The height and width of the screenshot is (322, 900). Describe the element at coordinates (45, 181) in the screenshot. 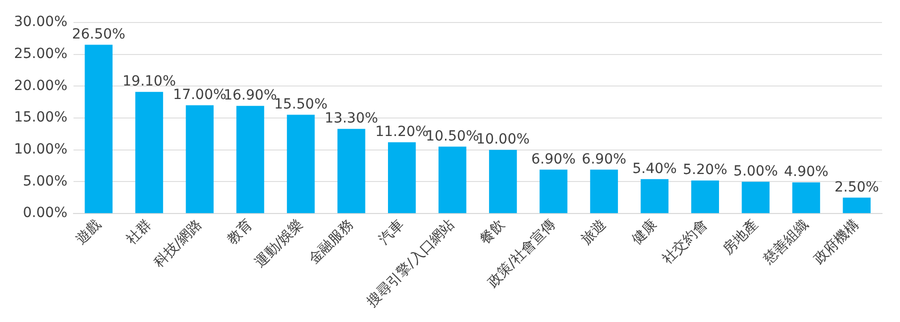

I see `y-tick-label: 5.00%` at that location.